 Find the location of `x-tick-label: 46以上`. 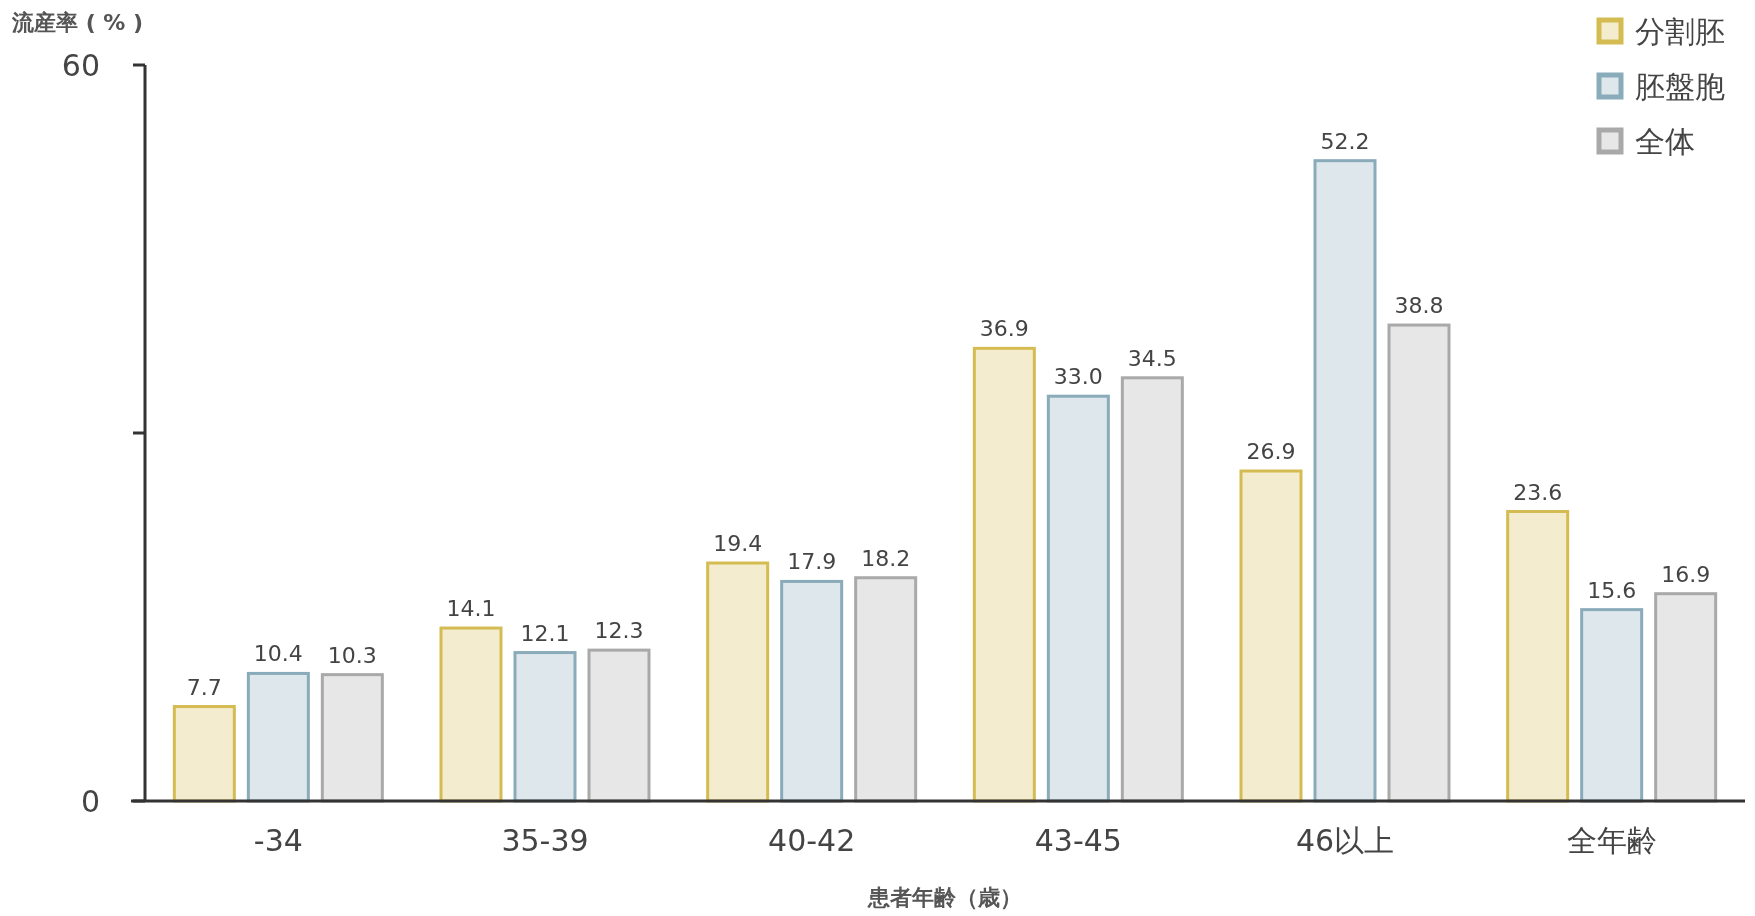

x-tick-label: 46以上 is located at coordinates (1345, 840).